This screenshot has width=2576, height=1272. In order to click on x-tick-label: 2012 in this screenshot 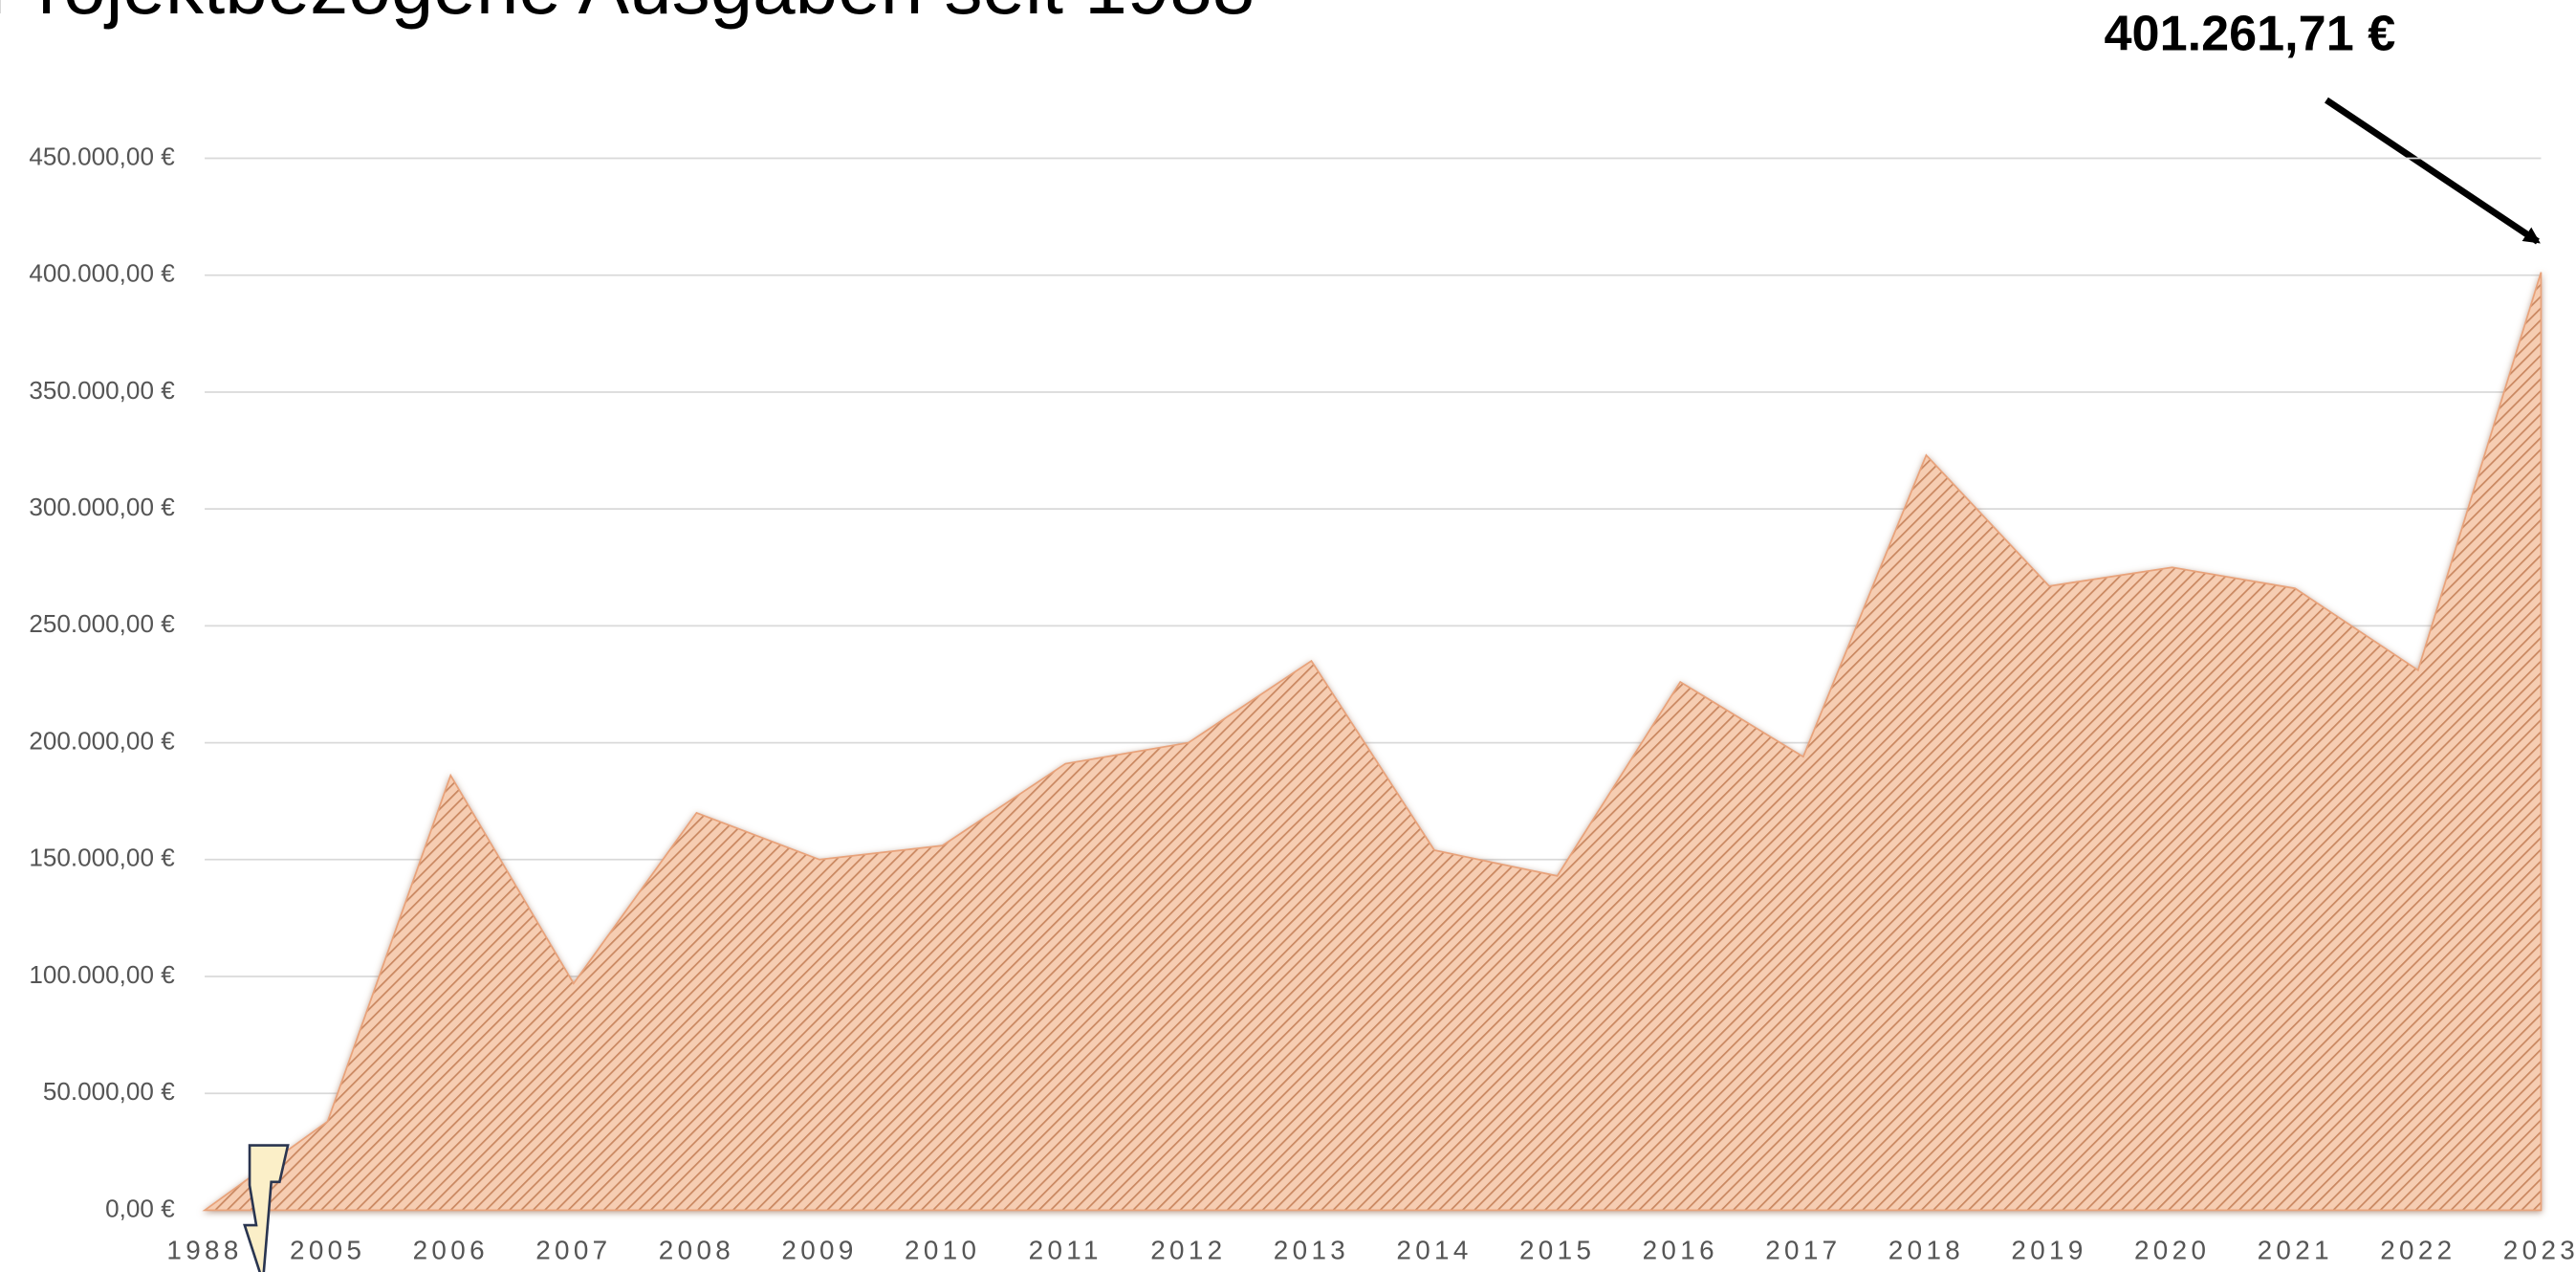, I will do `click(1188, 1249)`.